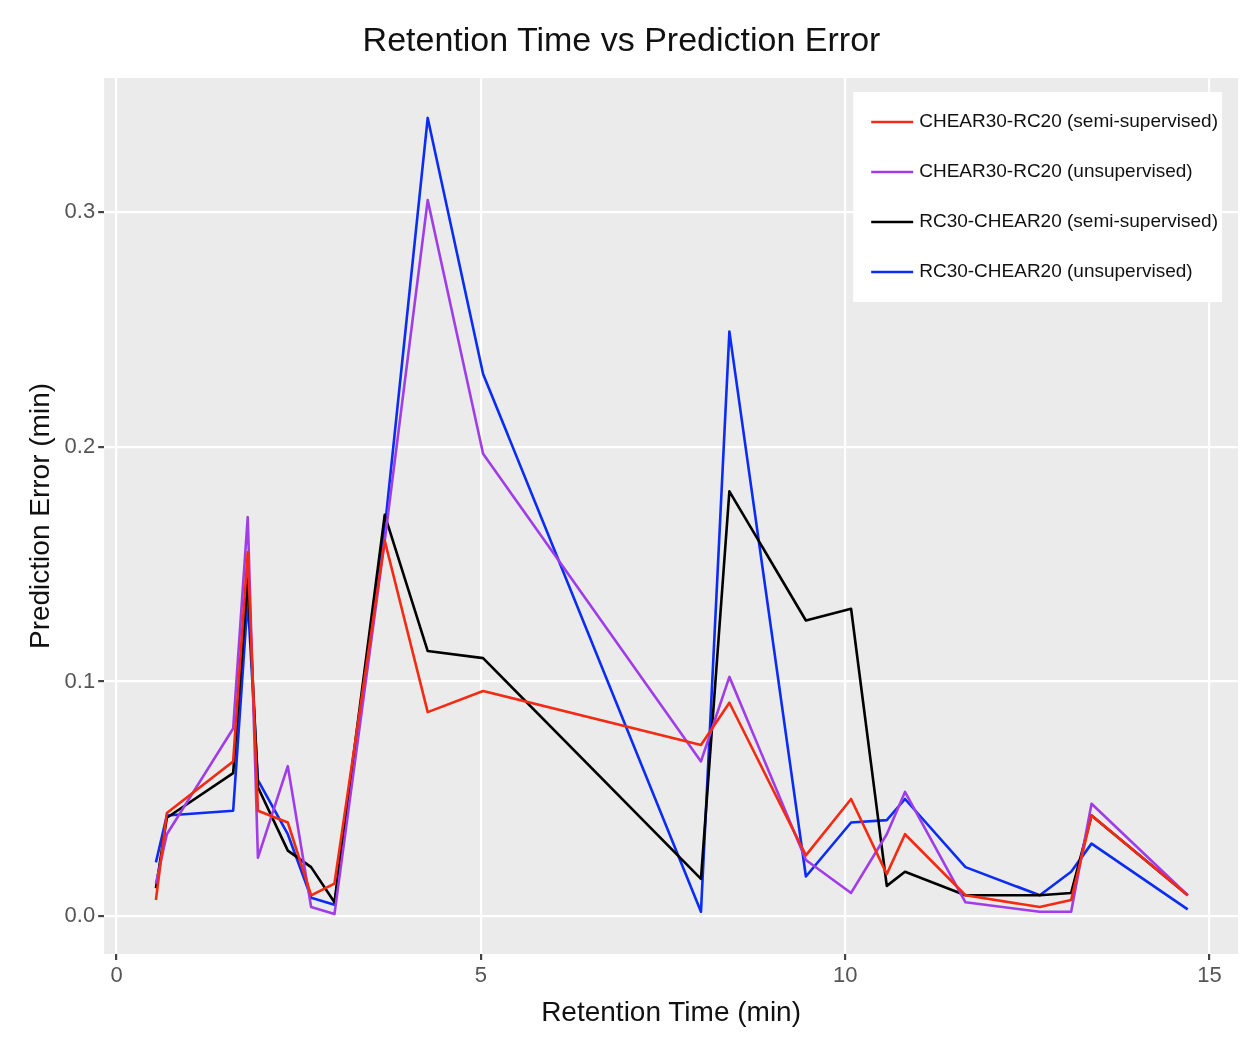  What do you see at coordinates (80, 915) in the screenshot?
I see `y-tick-label: 0.0` at bounding box center [80, 915].